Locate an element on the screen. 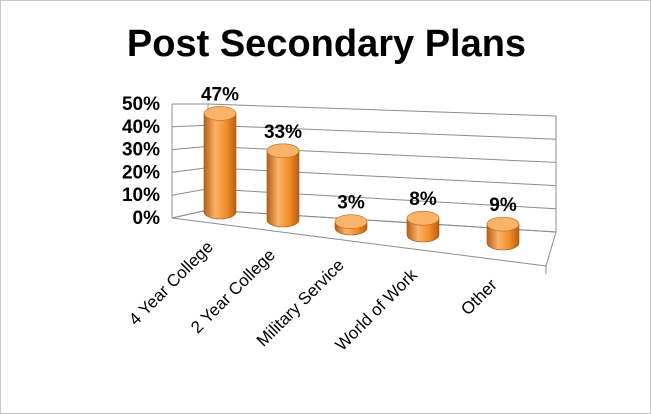 The width and height of the screenshot is (651, 414). y-tick-label: 40% is located at coordinates (141, 127).